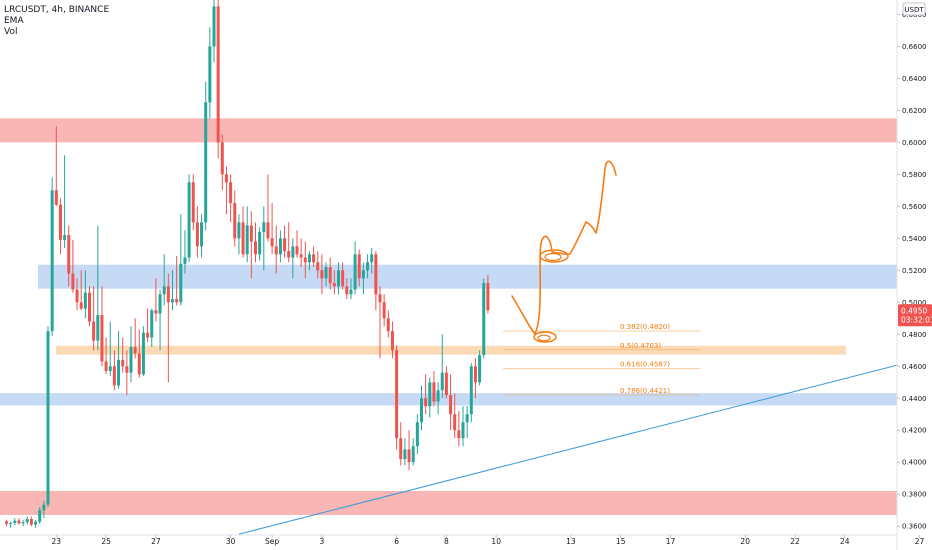 This screenshot has width=932, height=550. What do you see at coordinates (916, 319) in the screenshot?
I see `countdown-label: 03:32:01` at bounding box center [916, 319].